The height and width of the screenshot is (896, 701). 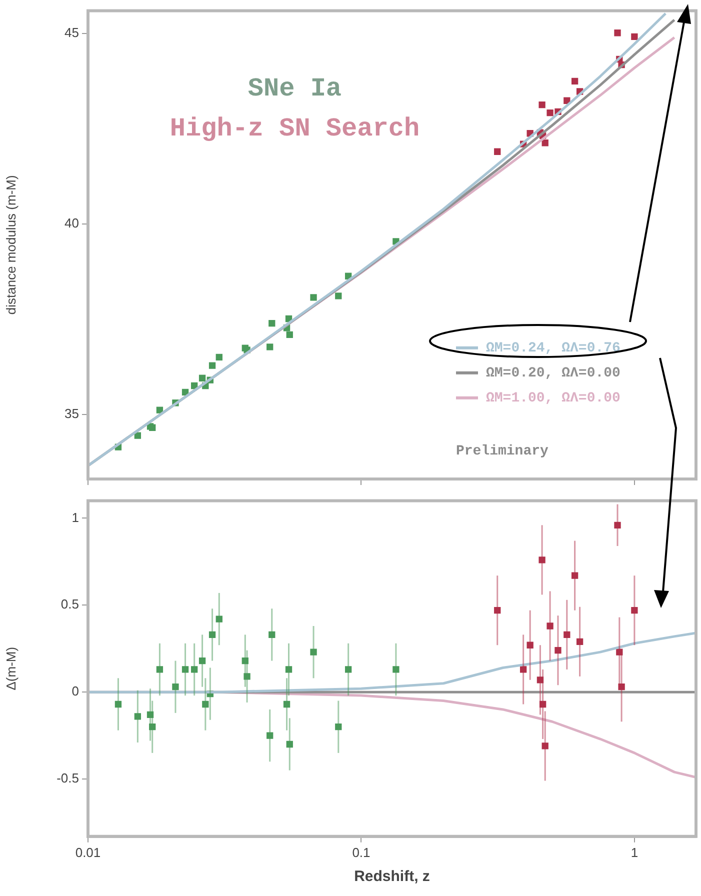 What do you see at coordinates (361, 852) in the screenshot?
I see `x-tick-label: 0.1` at bounding box center [361, 852].